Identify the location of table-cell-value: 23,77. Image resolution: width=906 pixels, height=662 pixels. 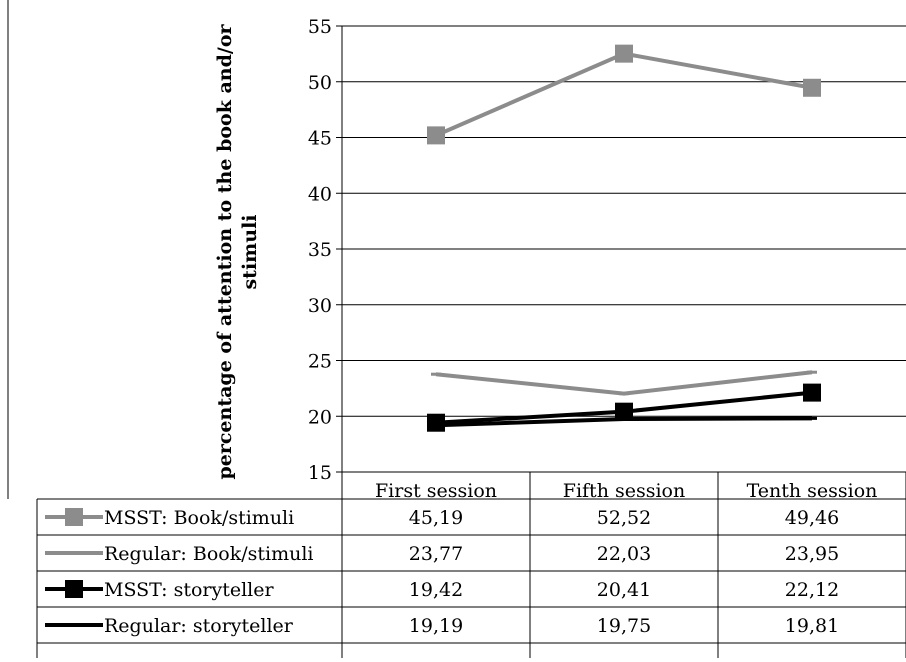
(436, 554).